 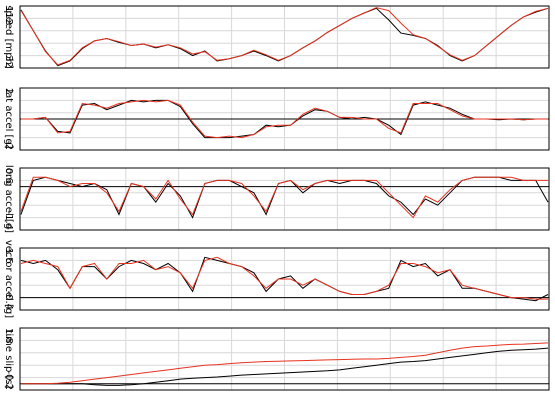 What do you see at coordinates (8, 61) in the screenshot?
I see `y-tick-label: 32` at bounding box center [8, 61].